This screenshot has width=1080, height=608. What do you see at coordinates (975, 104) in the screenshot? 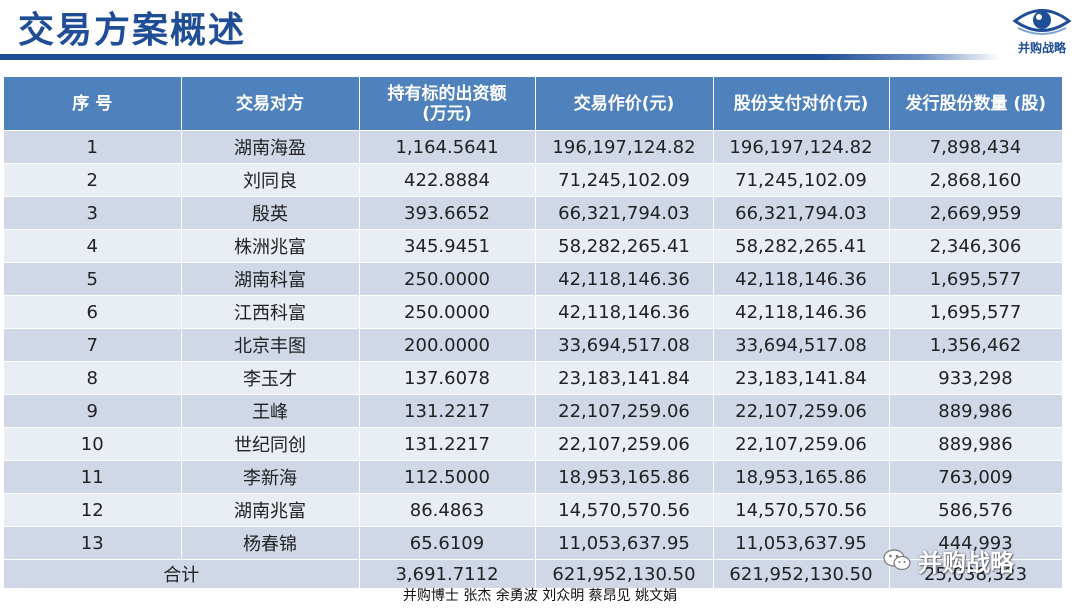
I see `header-share-count: 发行股份数量 (股)` at bounding box center [975, 104].